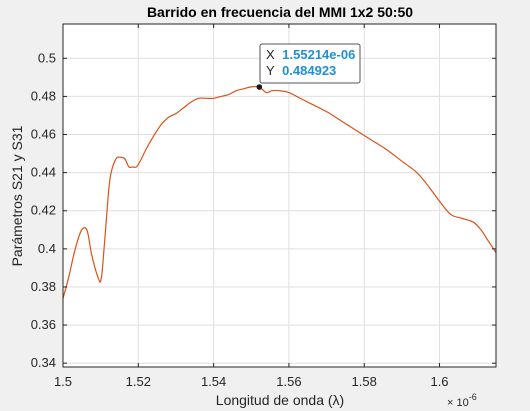 The width and height of the screenshot is (530, 411). Describe the element at coordinates (43, 324) in the screenshot. I see `y-tick-label: 0.36` at that location.